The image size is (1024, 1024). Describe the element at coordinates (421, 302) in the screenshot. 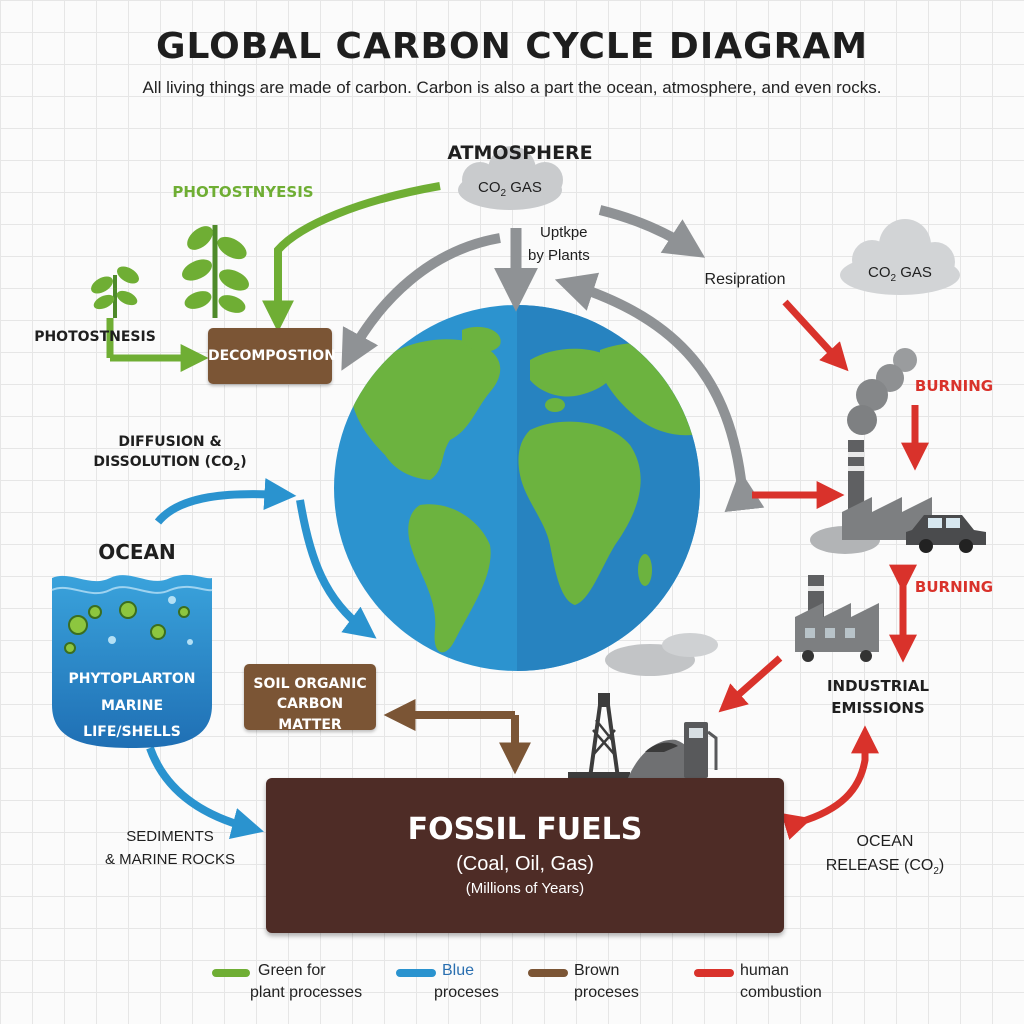

I see `decomposition-arrow` at that location.